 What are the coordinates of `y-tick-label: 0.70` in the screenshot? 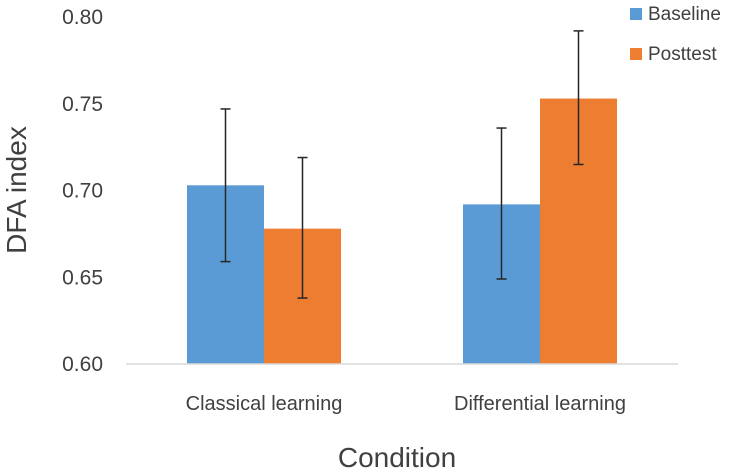 It's located at (82, 191).